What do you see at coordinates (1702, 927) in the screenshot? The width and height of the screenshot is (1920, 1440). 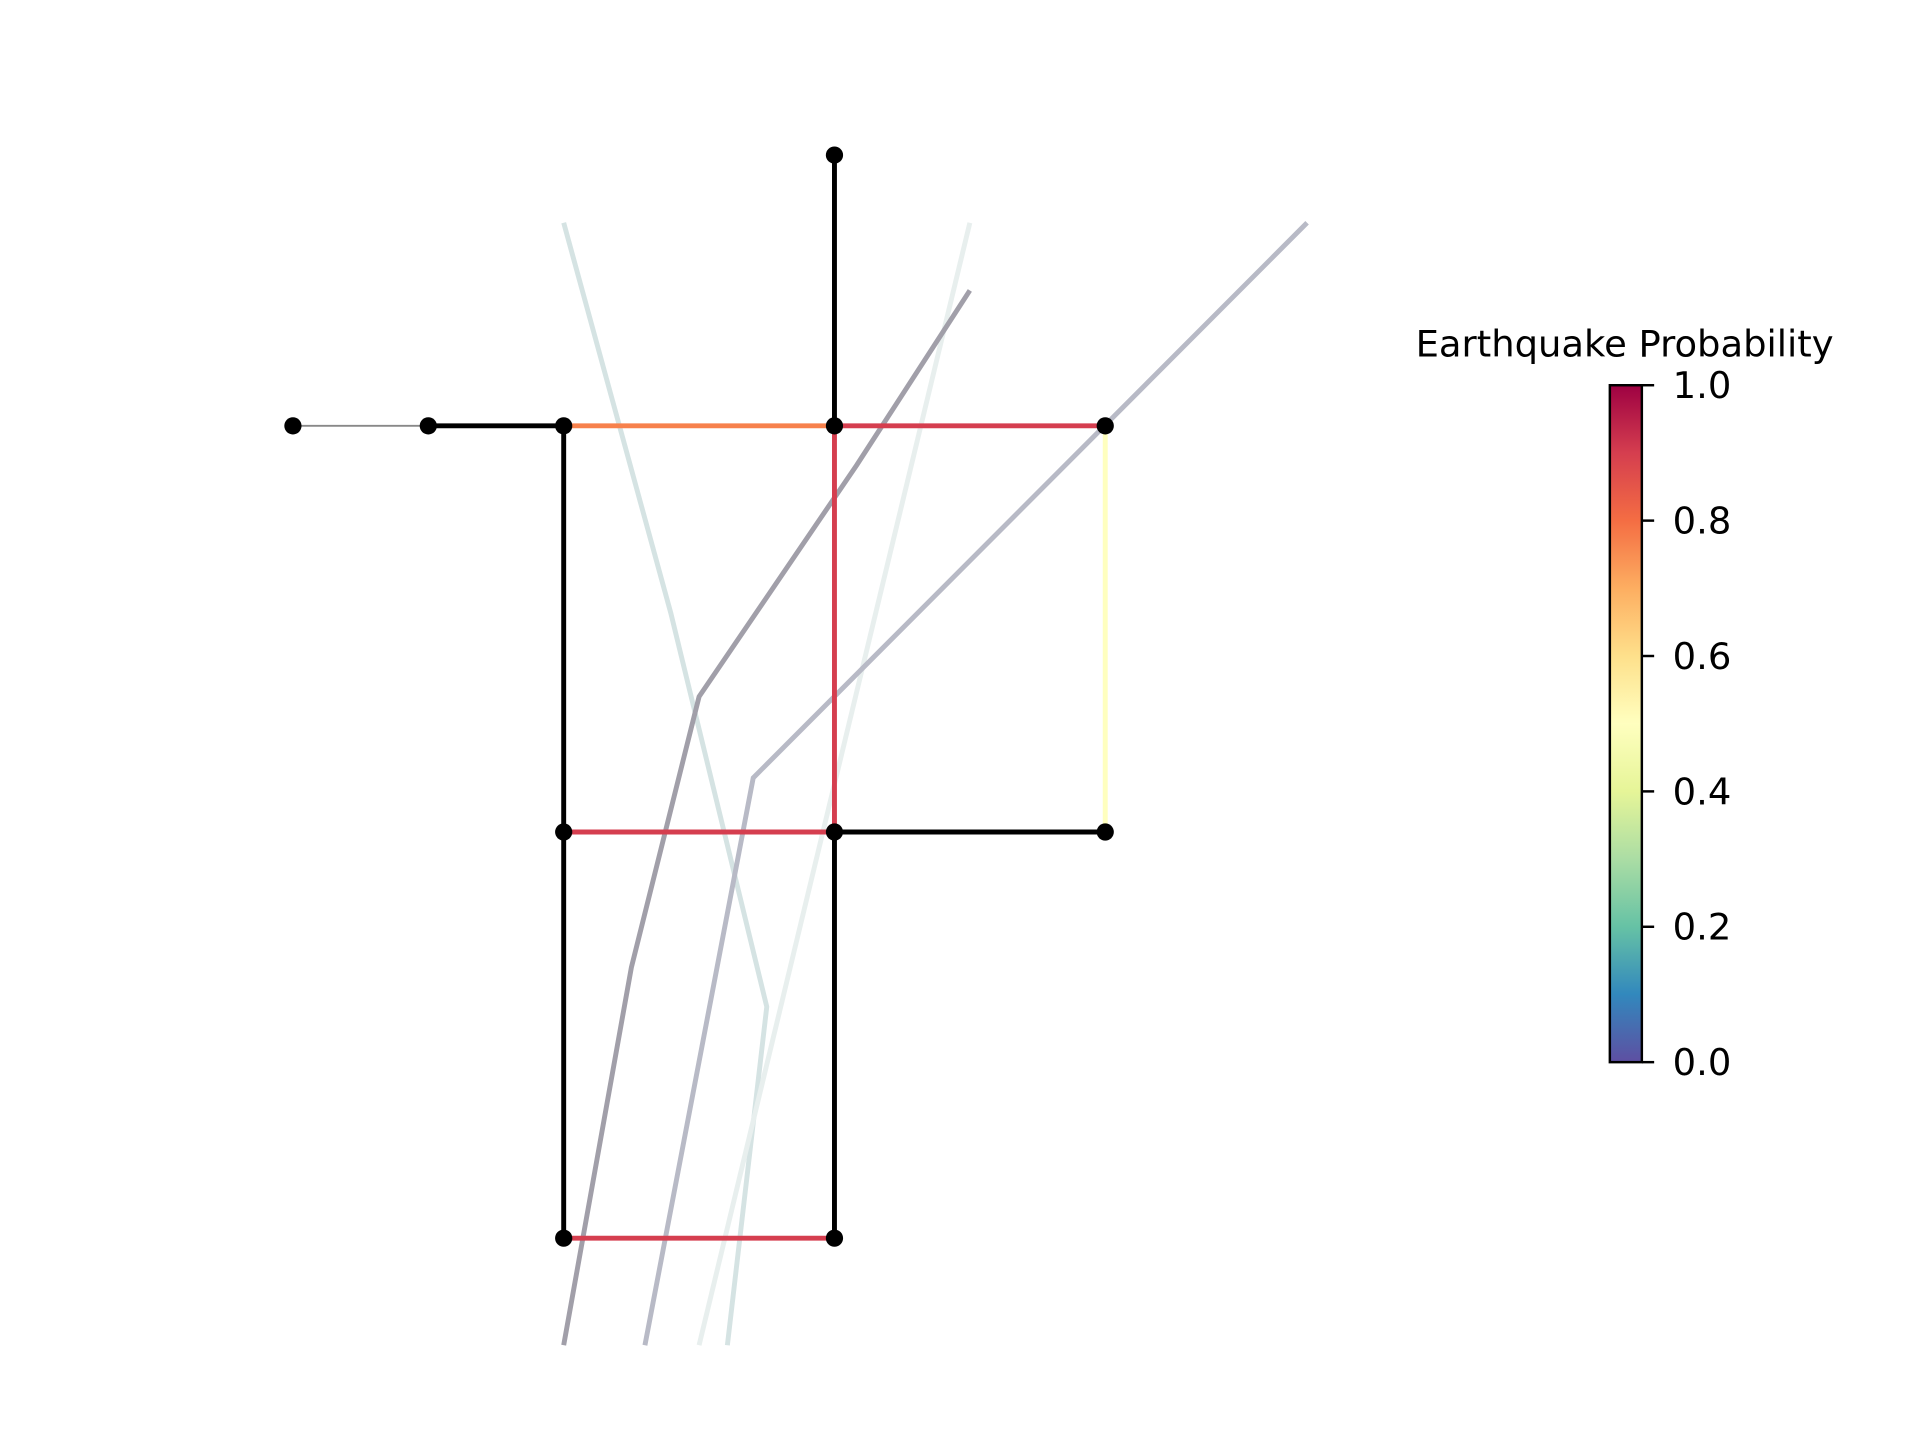 I see `tick-label: 0.2` at bounding box center [1702, 927].